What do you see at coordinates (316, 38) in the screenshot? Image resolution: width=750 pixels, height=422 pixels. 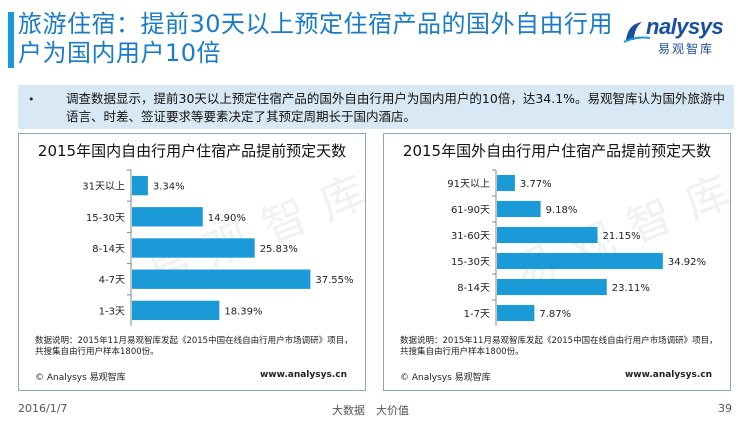 I see `slide-title: 旅游住宿：提前30天以上预定住宿产品的国外自由行用户为国内用户10倍` at bounding box center [316, 38].